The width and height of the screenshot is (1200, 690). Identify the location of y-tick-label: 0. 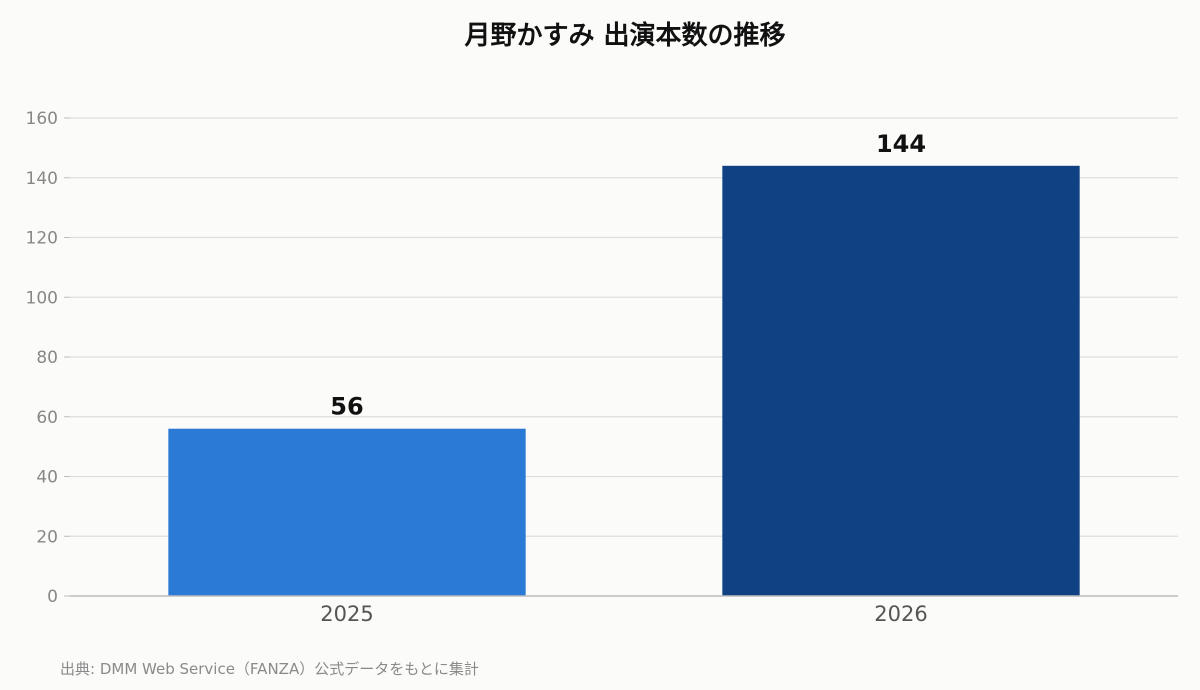
(52, 597).